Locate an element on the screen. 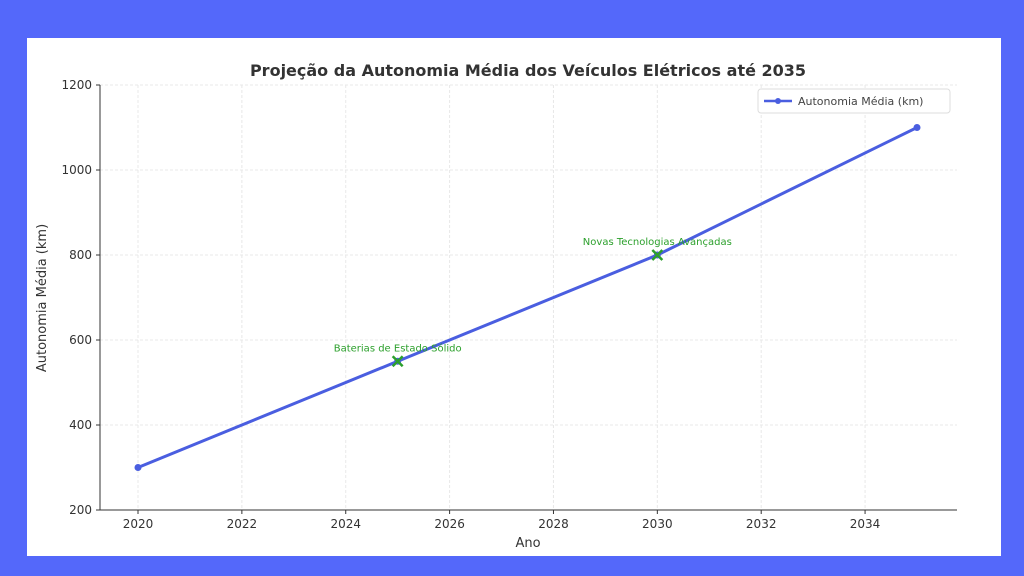 The image size is (1024, 576). y-tick-label: 200 is located at coordinates (80, 510).